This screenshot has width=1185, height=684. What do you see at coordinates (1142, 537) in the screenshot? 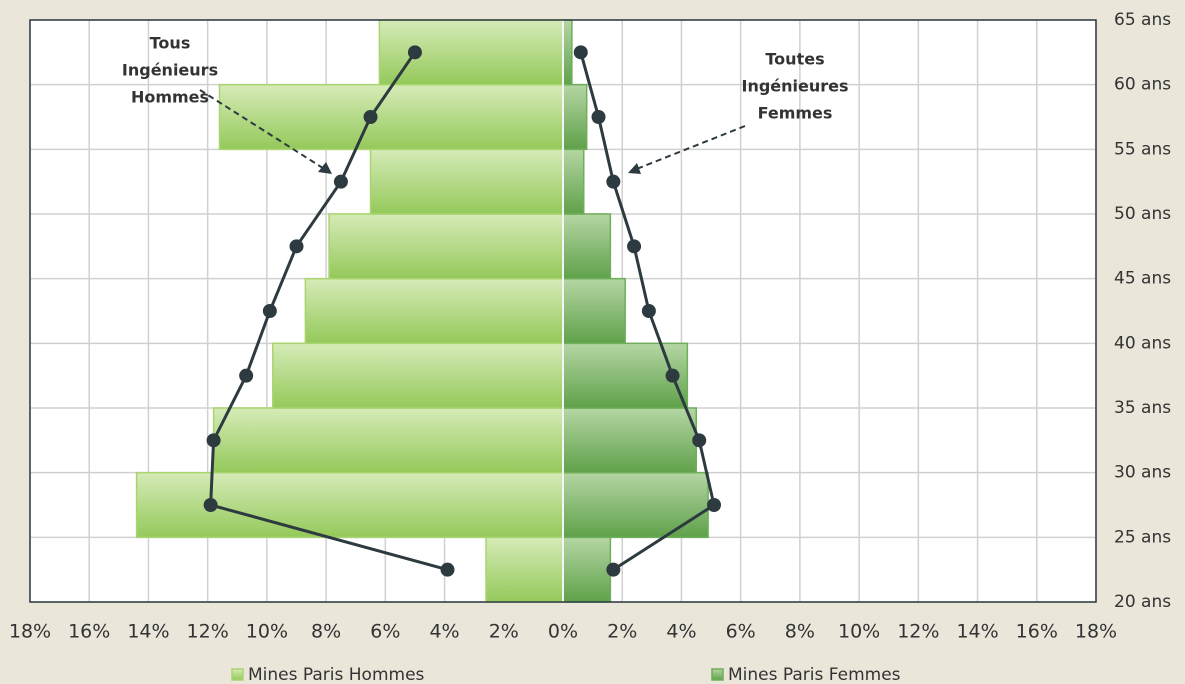
I see `y-tick-label: 25 ans` at bounding box center [1142, 537].